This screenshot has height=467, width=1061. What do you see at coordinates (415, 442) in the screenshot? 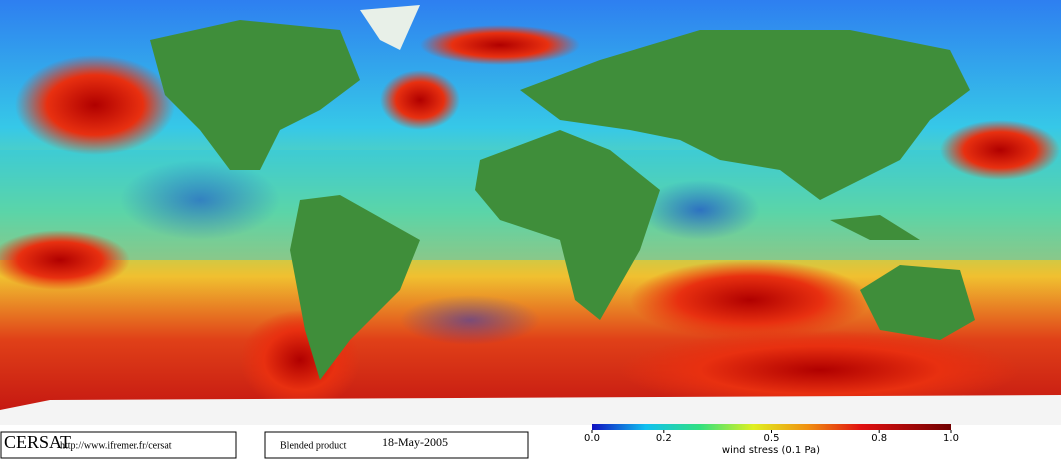
I see `date: 18-May-2005` at bounding box center [415, 442].